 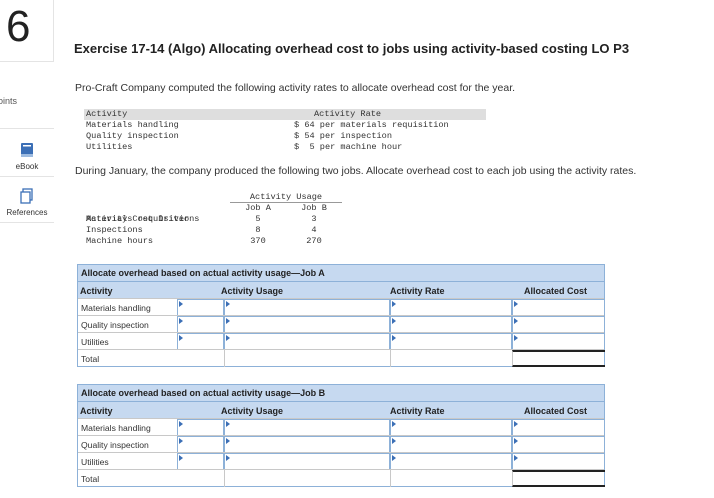 I want to click on usage-job-b: 270, so click(x=314, y=241).